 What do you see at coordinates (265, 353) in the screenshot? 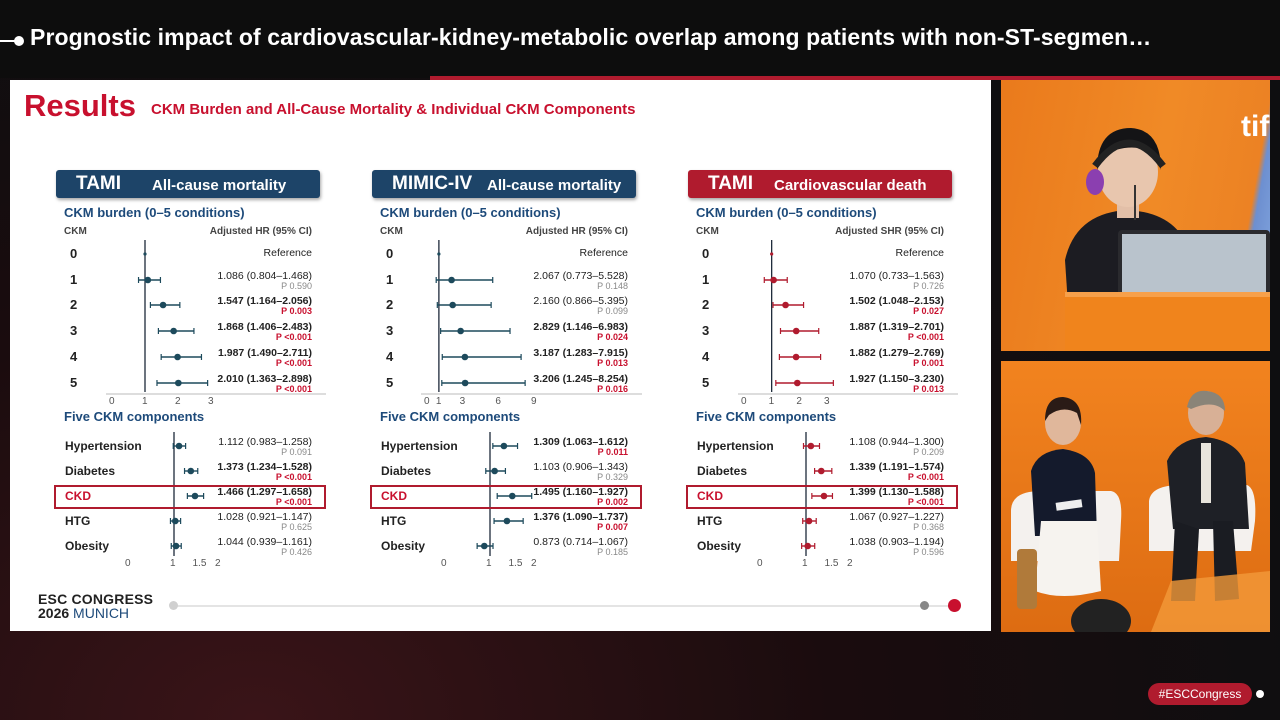
I see `burden-estimate-text: 1.987 (1.490–2.711)` at bounding box center [265, 353].